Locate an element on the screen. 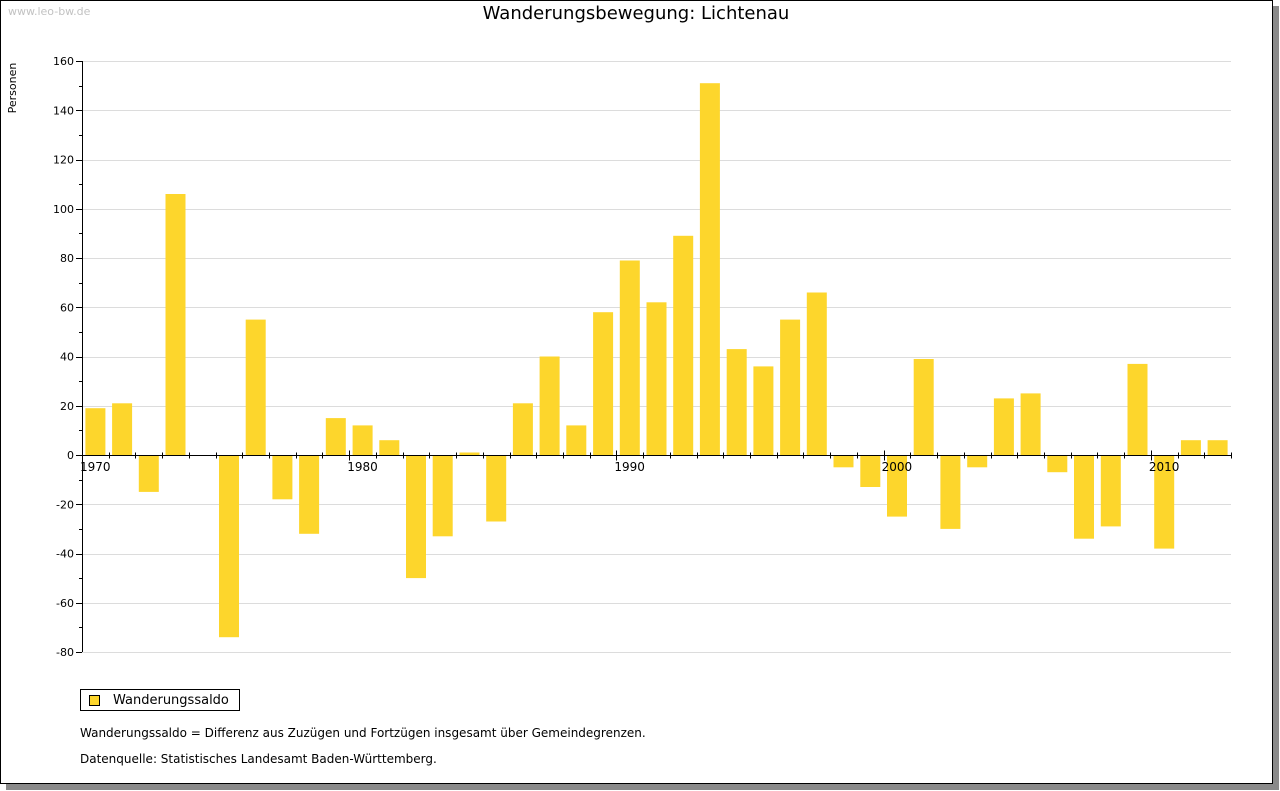 This screenshot has width=1280, height=791. y-tick-label: 160 is located at coordinates (63, 61).